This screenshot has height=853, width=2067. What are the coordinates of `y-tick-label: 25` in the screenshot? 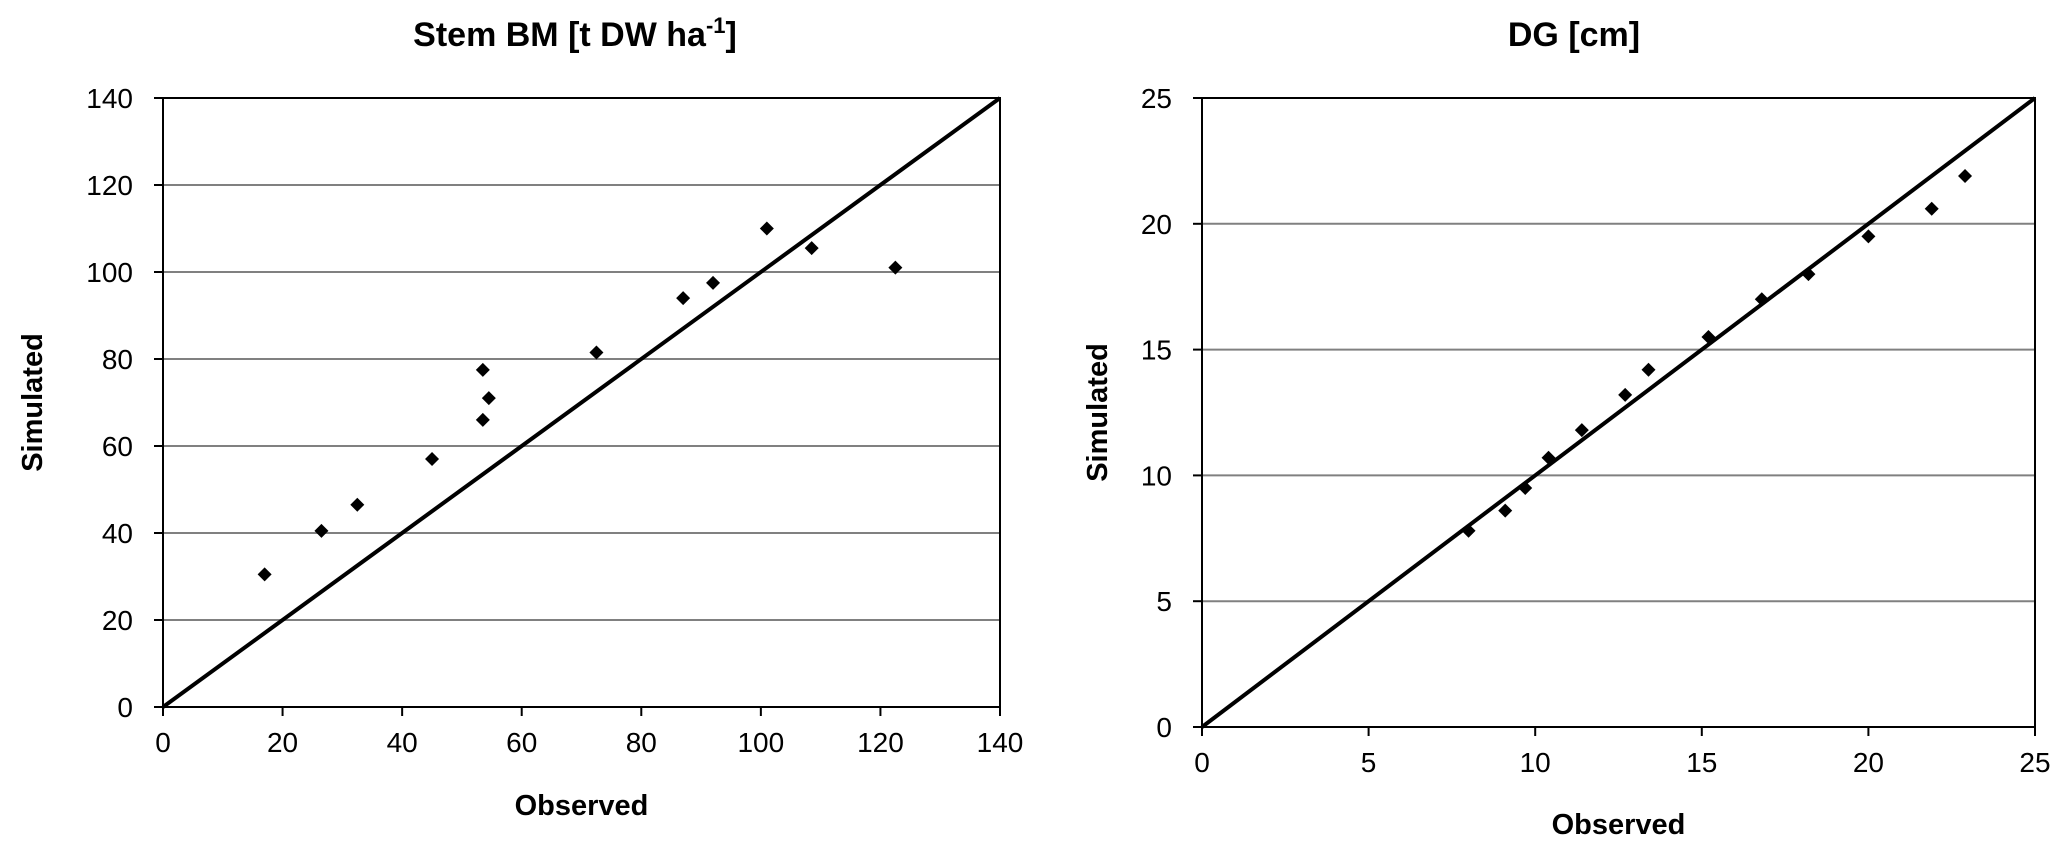 It's located at (1156, 98).